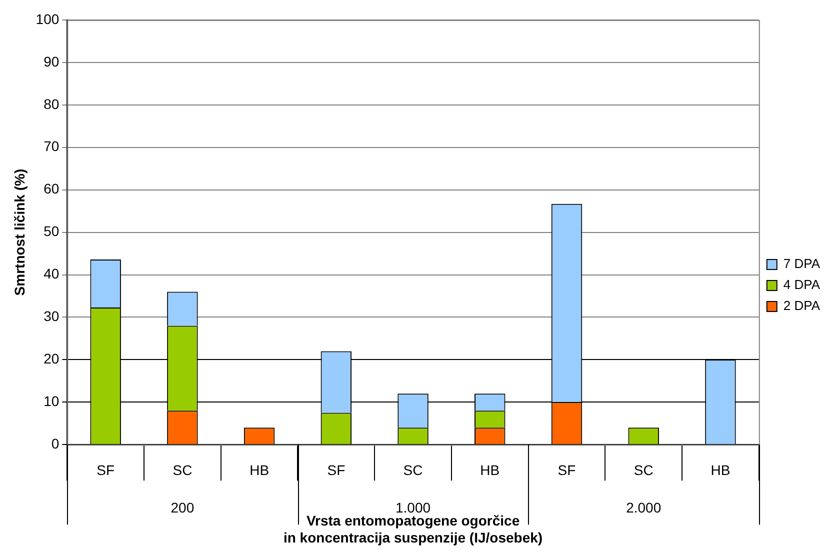 The image size is (838, 559). What do you see at coordinates (413, 529) in the screenshot?
I see `x-axis-title: Vrsta entomopatogene ogorčice in koncentracija suspenzije (IJ/osebek)` at bounding box center [413, 529].